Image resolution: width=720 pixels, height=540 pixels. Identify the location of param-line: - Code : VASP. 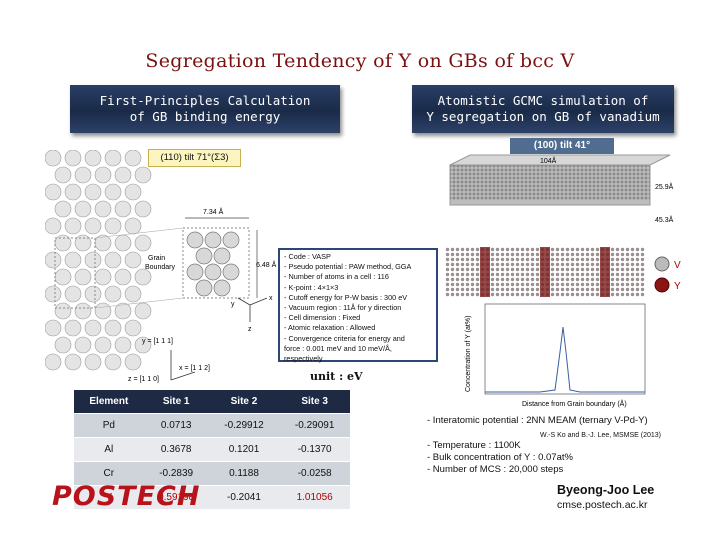
(307, 256).